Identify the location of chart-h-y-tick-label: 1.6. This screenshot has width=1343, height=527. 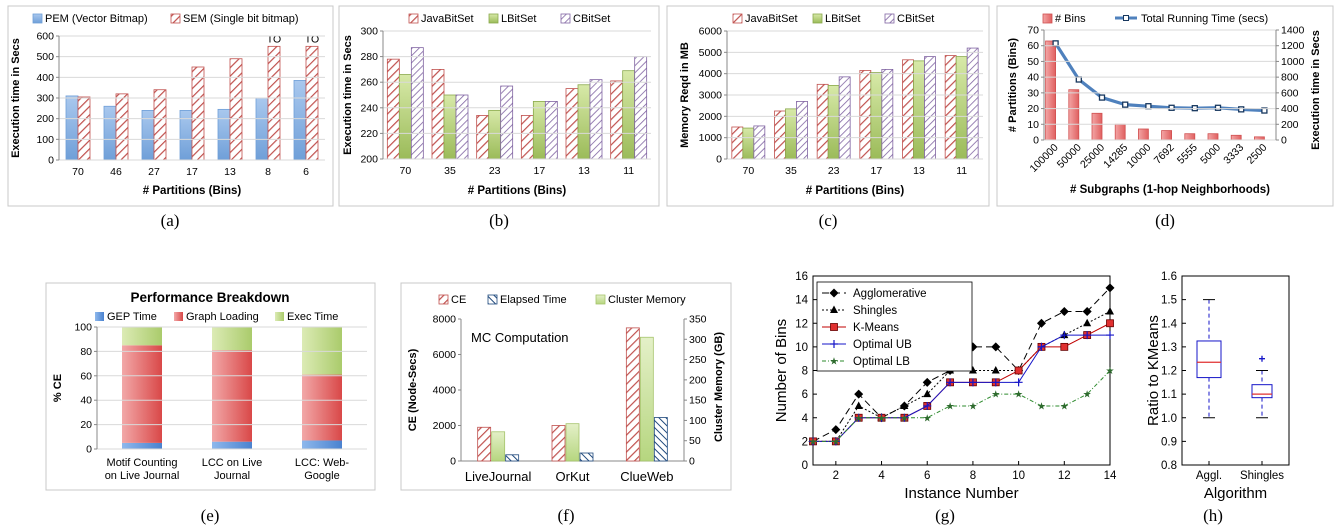
(1169, 277).